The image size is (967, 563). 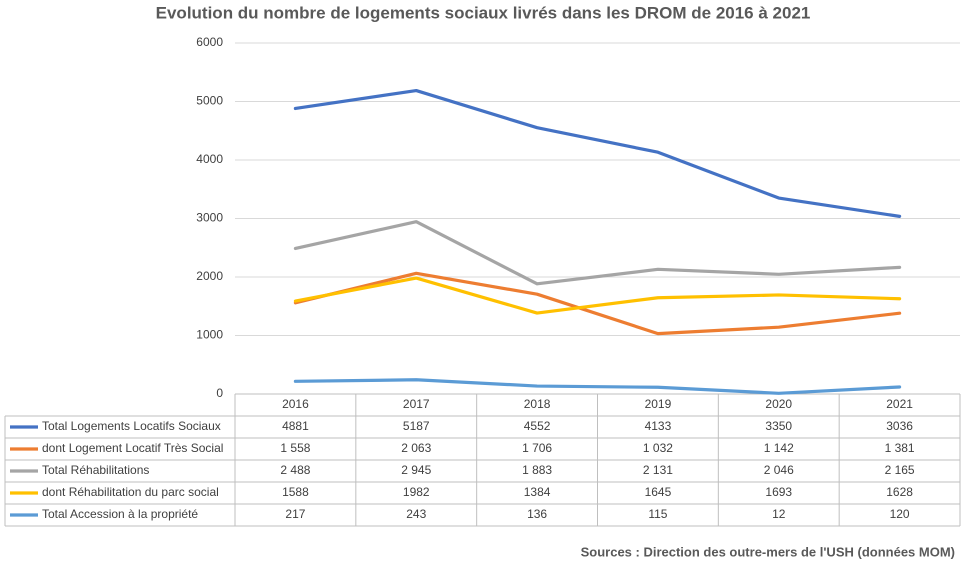 What do you see at coordinates (132, 448) in the screenshot?
I see `legend-label: dont Logement Locatif Très Social` at bounding box center [132, 448].